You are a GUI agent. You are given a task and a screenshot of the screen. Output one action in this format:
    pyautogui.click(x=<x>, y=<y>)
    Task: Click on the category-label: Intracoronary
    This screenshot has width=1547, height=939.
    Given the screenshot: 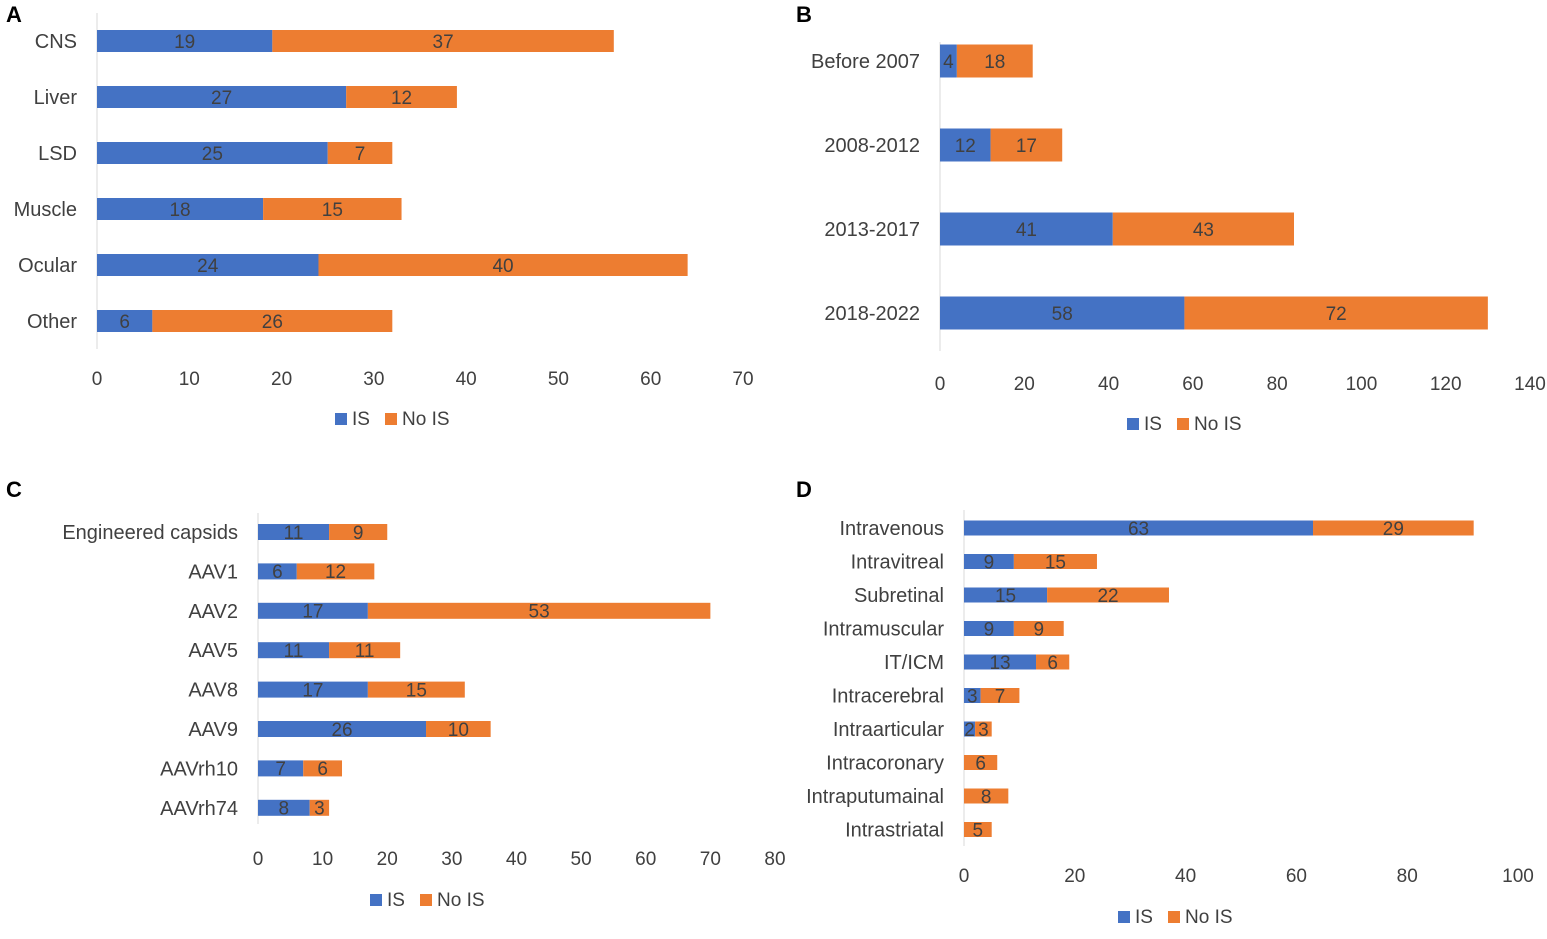 What is the action you would take?
    pyautogui.click(x=885, y=764)
    